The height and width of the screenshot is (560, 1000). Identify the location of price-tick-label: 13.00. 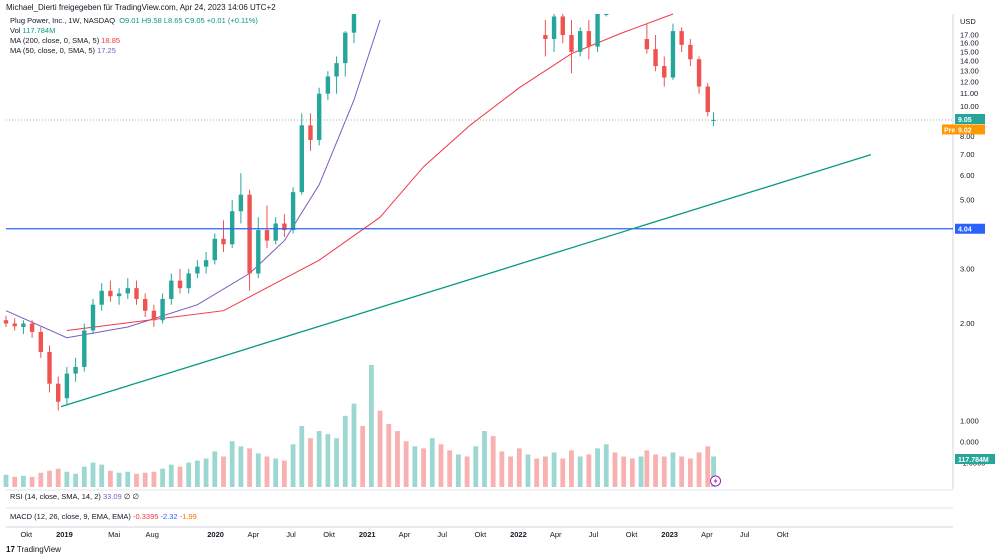
(969, 71).